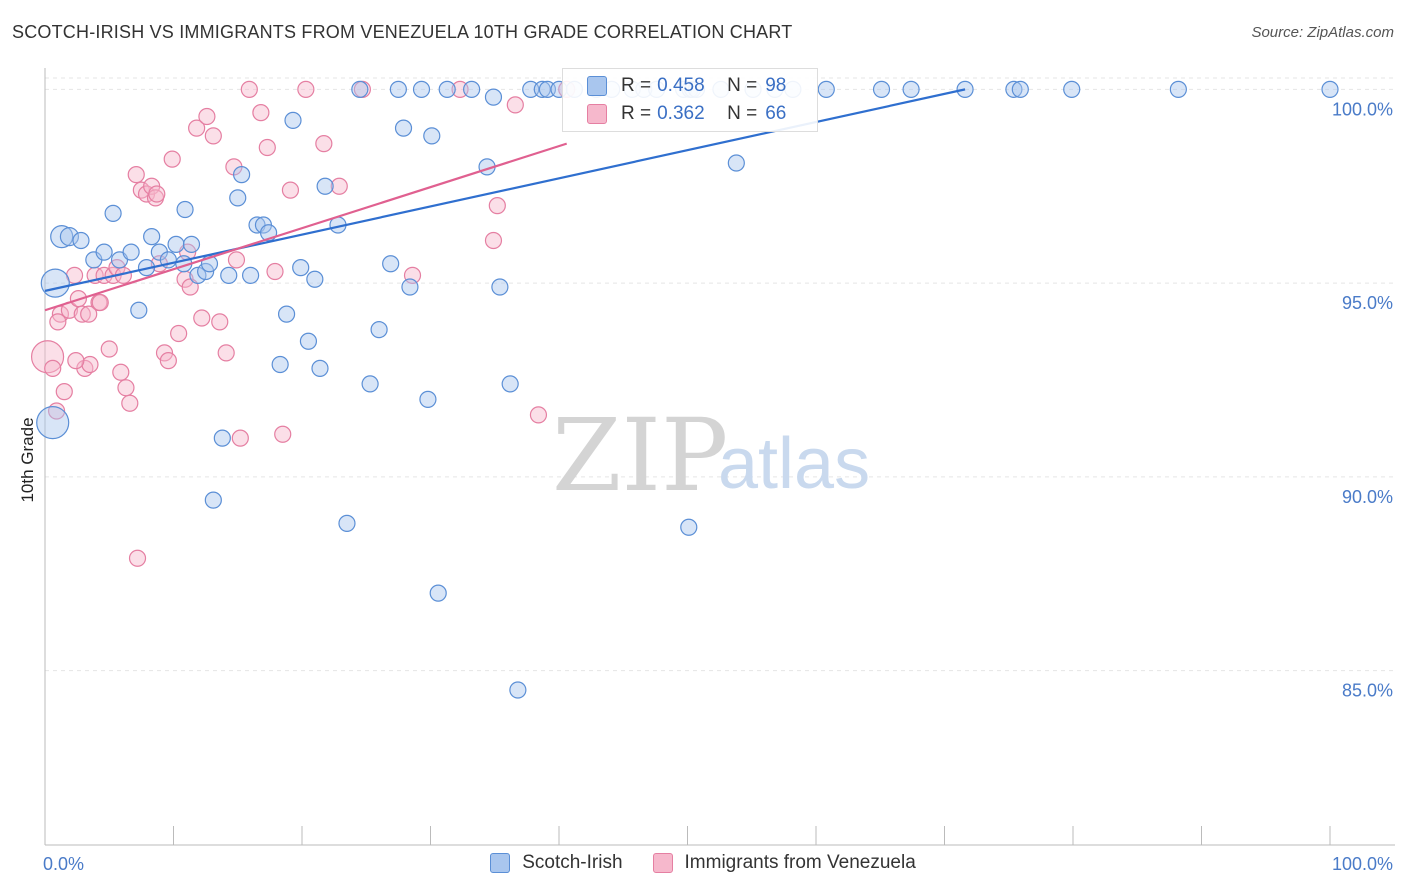 The height and width of the screenshot is (892, 1406). Describe the element at coordinates (776, 85) in the screenshot. I see `legend-n-value: 98` at that location.